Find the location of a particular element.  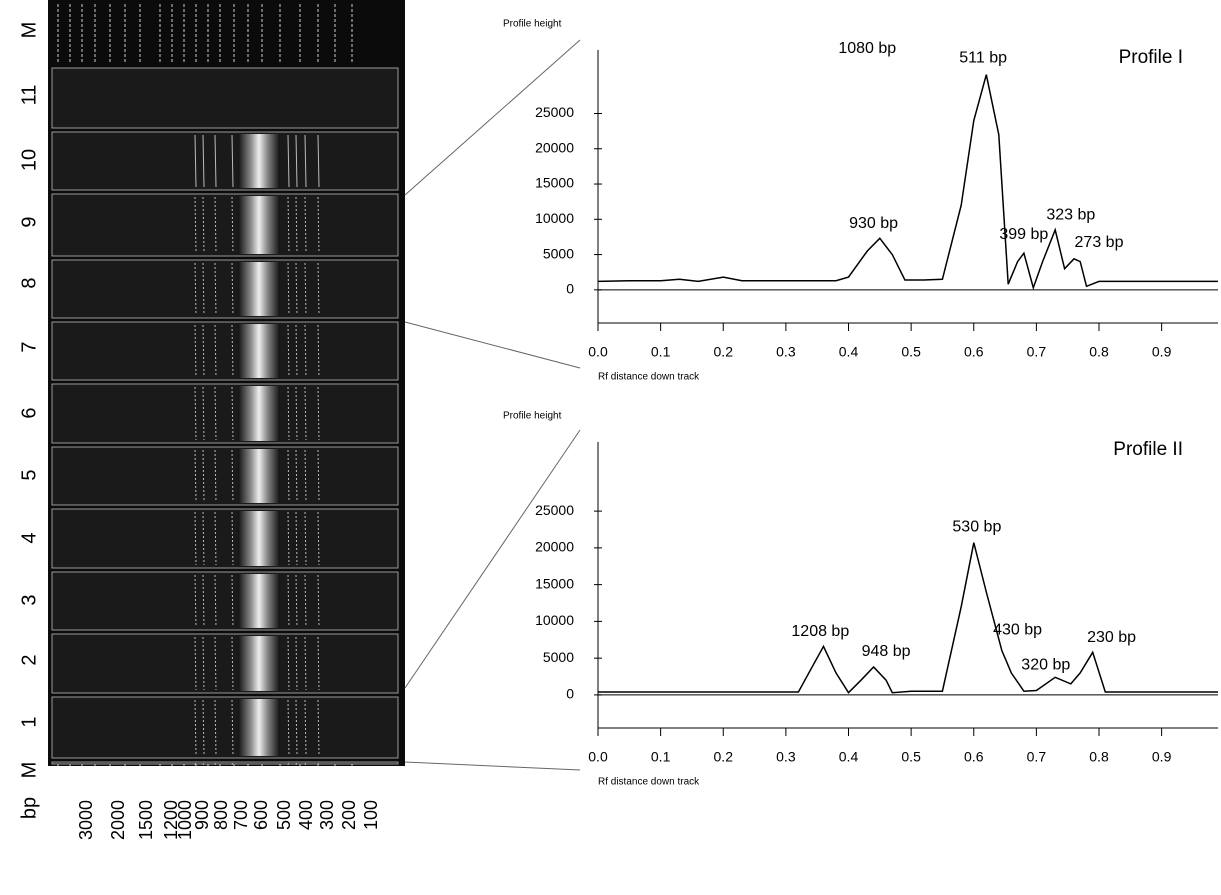

lane-label: 6 is located at coordinates (29, 412).